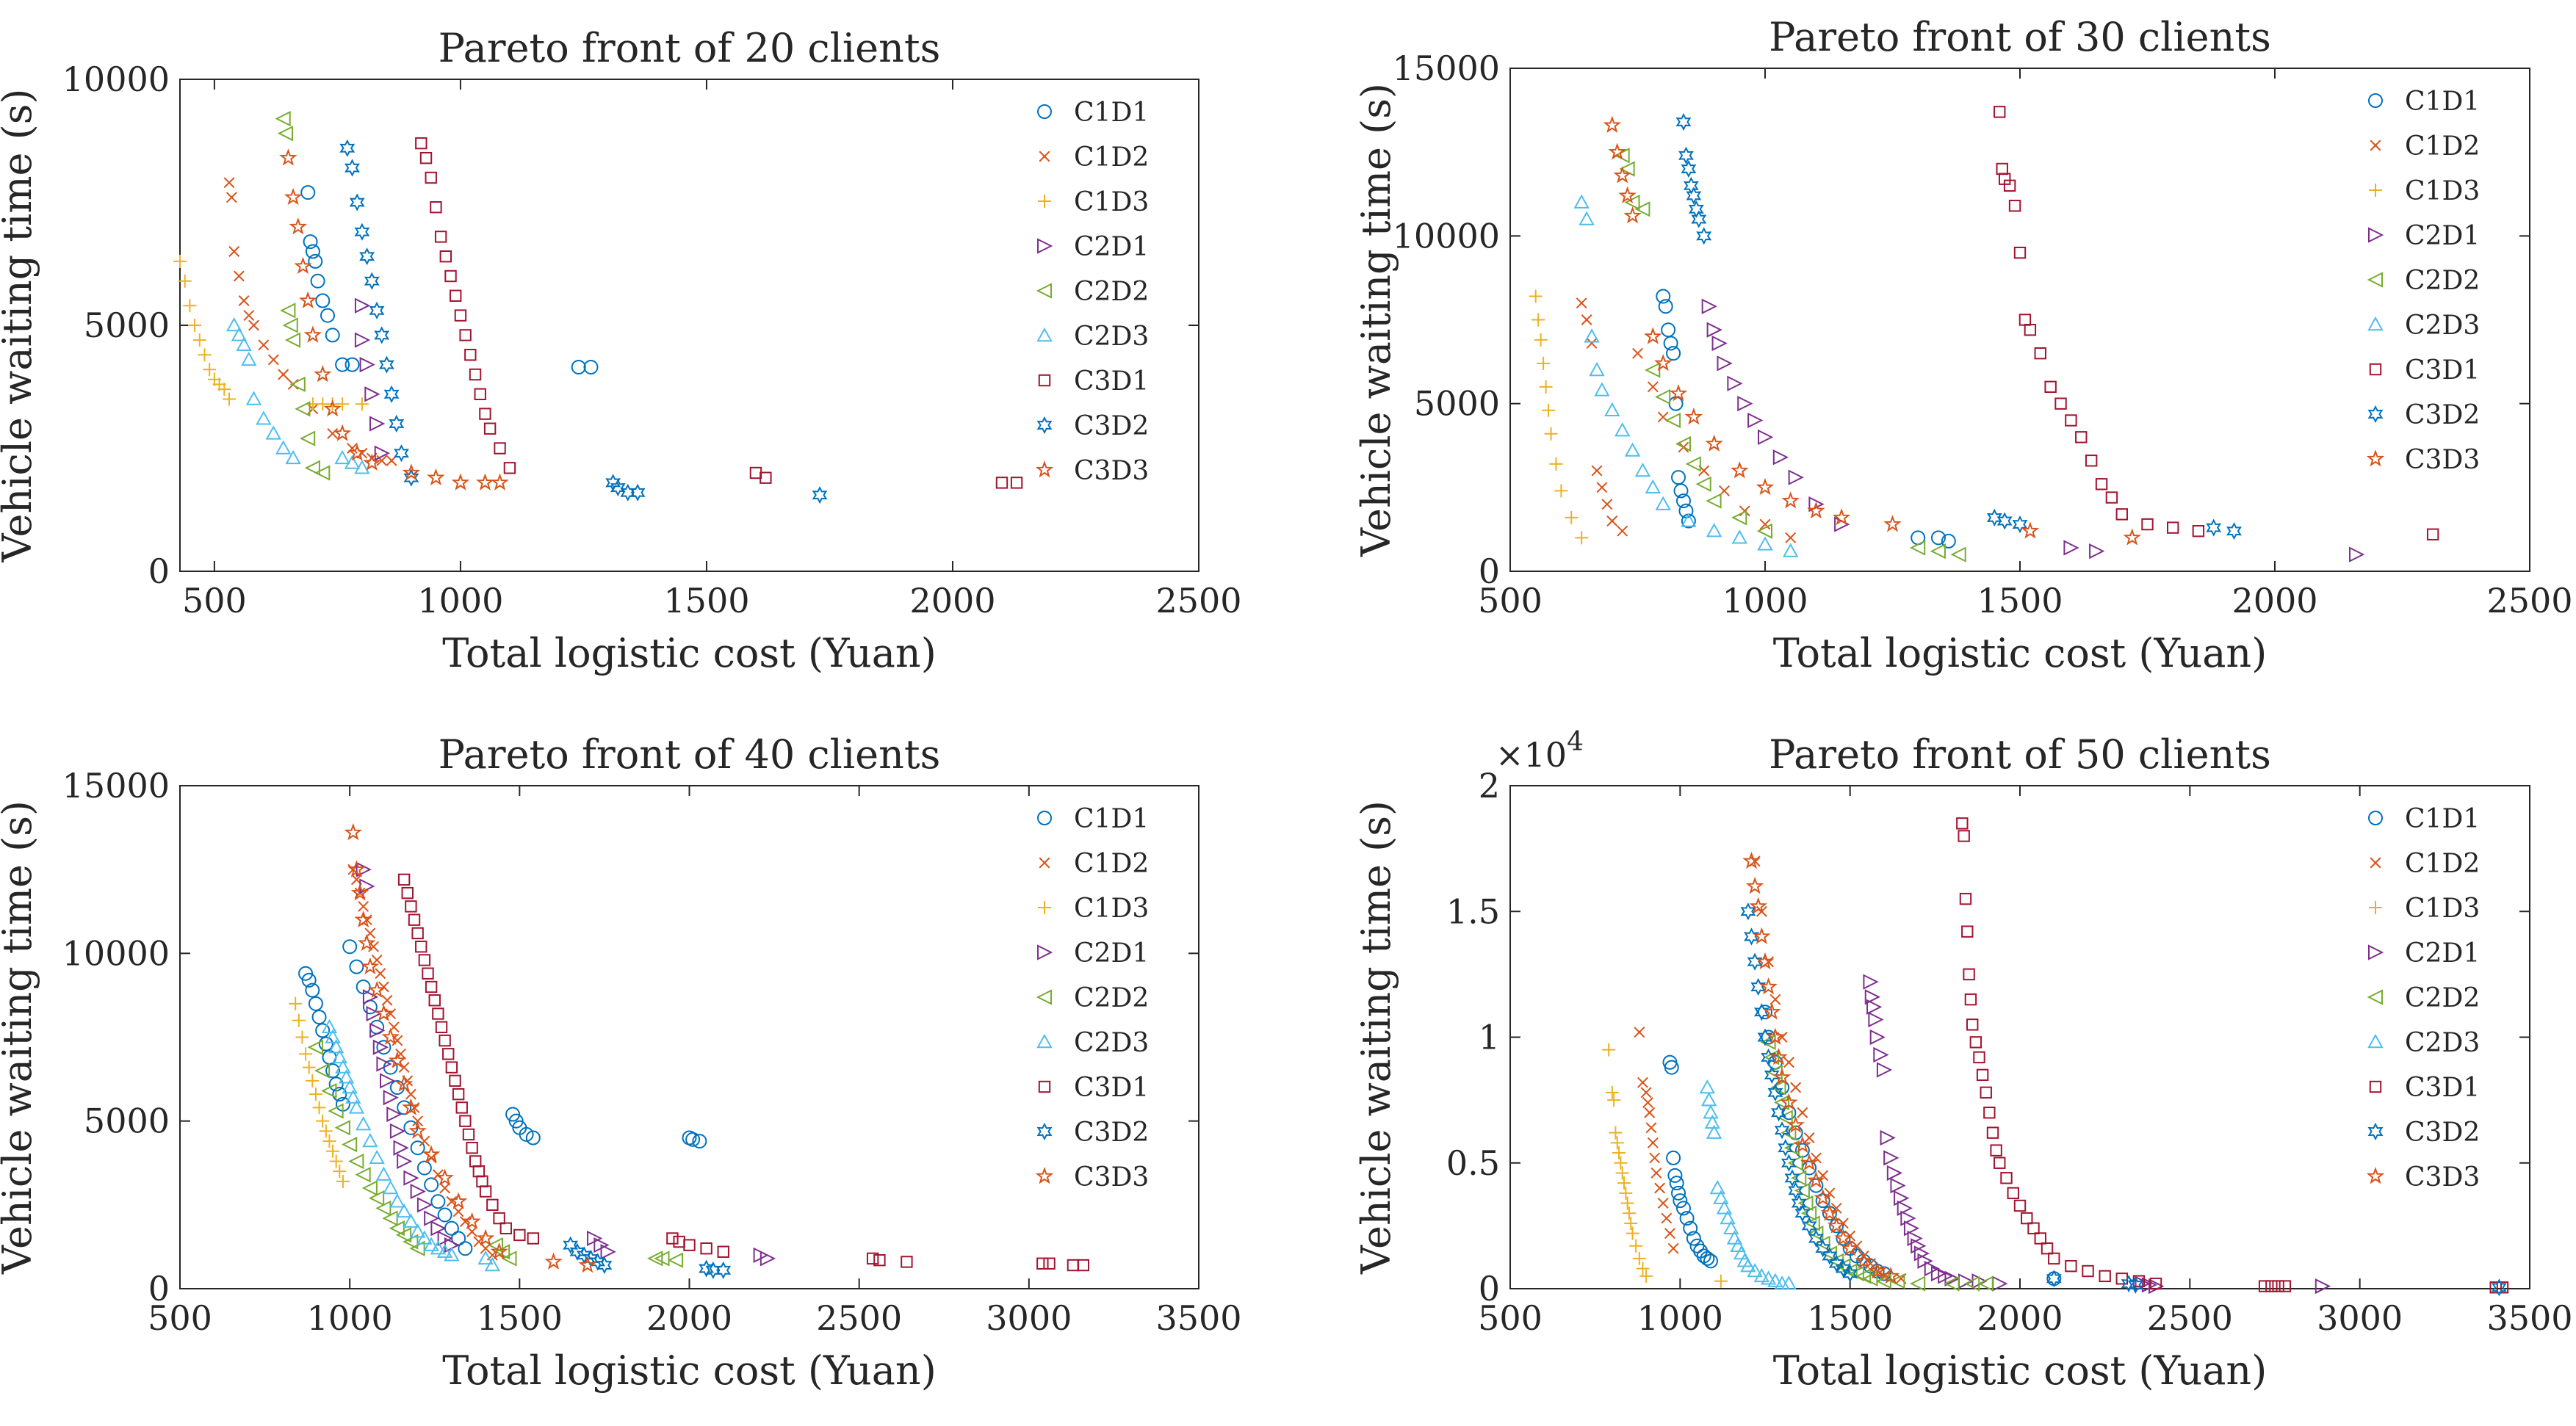 Image resolution: width=2576 pixels, height=1426 pixels. Describe the element at coordinates (1510, 1318) in the screenshot. I see `x-tick-label: 500` at that location.